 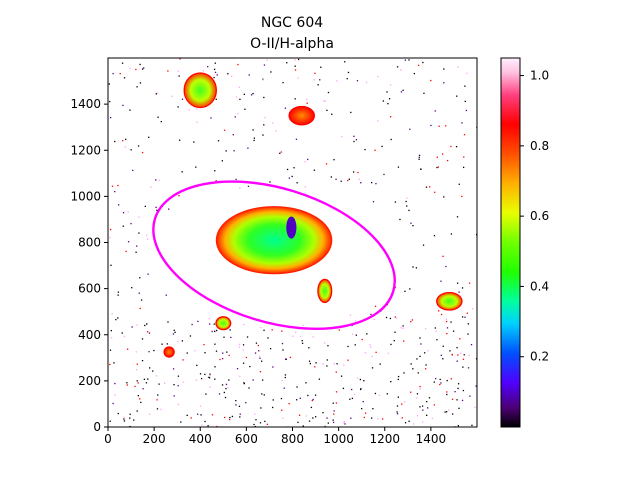 What do you see at coordinates (89, 265) in the screenshot?
I see `y-axis: 0 200 400 600 800 1000 1200 1400` at bounding box center [89, 265].